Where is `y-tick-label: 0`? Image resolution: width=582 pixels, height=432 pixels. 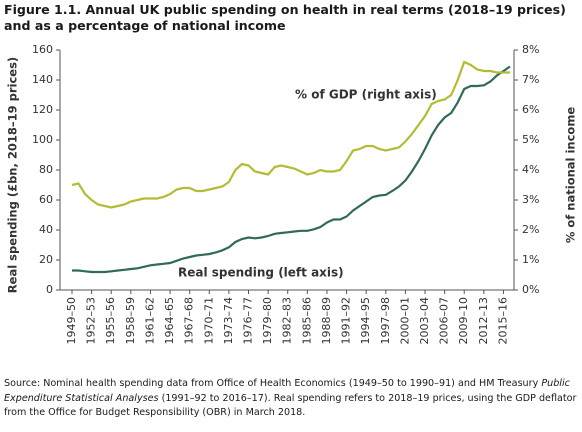 y-tick-label: 0 is located at coordinates (49, 289).